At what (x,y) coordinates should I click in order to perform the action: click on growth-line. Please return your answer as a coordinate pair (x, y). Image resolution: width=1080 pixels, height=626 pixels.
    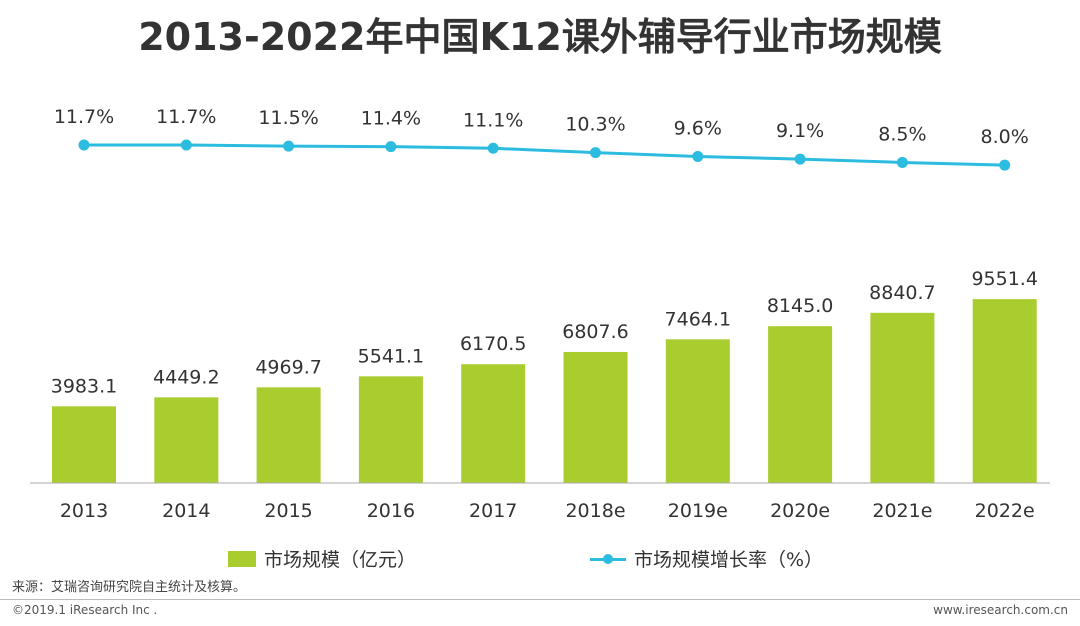
    Looking at the image, I should click on (544, 155).